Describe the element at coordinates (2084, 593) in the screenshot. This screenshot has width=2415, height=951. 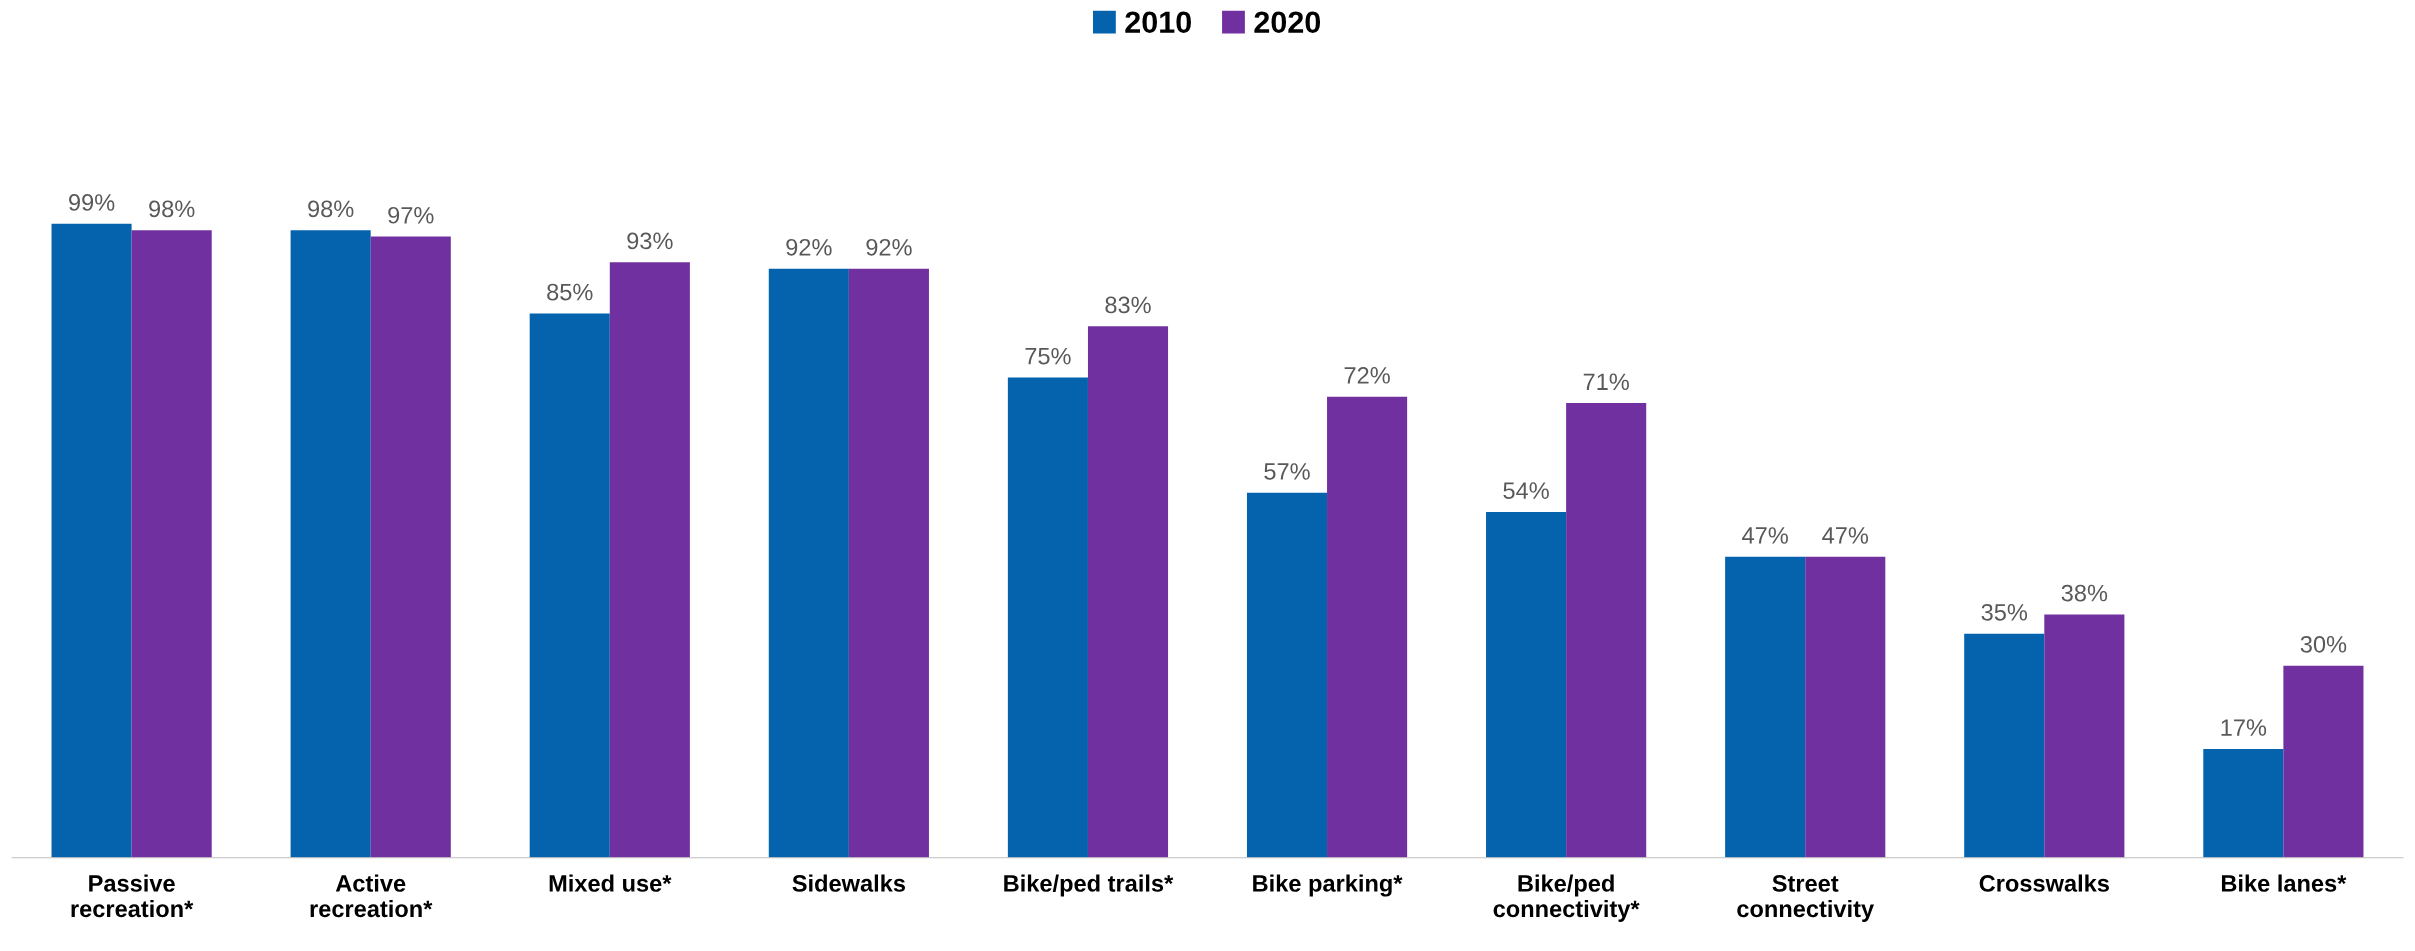
I see `data-label: 38%` at that location.